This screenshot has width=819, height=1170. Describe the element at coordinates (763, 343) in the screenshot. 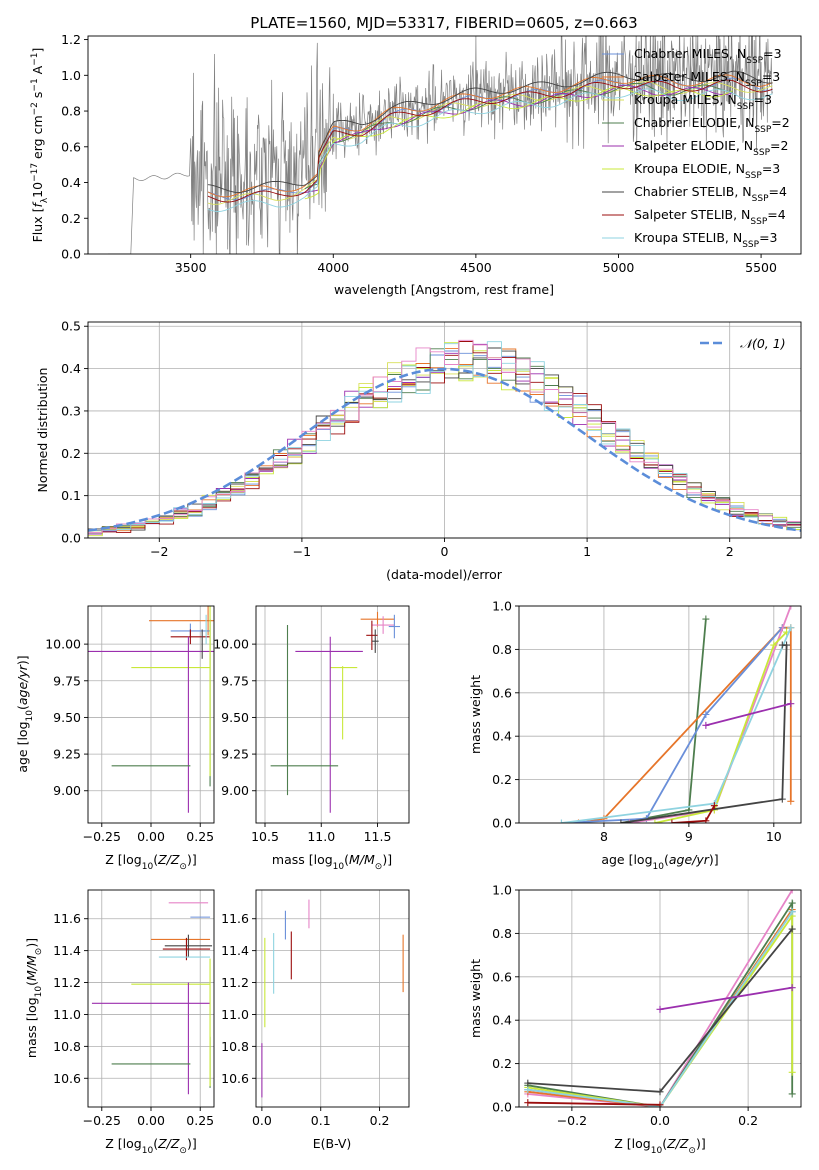

I see `legend-entry: 𝒩(0, 1)` at that location.